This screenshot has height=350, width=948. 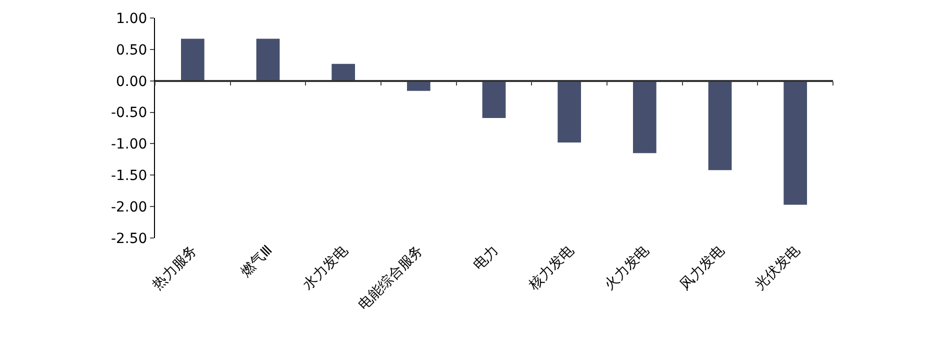 What do you see at coordinates (627, 268) in the screenshot?
I see `x-tick-label: 火力发电` at bounding box center [627, 268].